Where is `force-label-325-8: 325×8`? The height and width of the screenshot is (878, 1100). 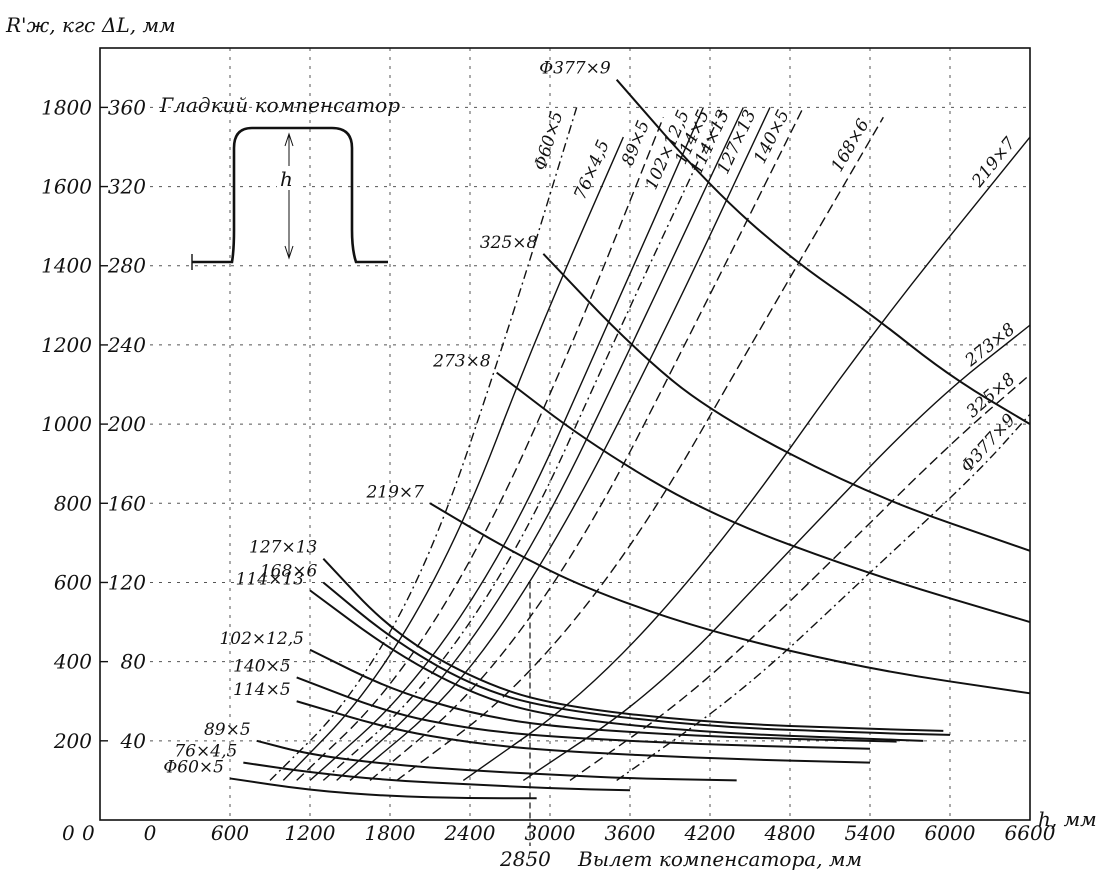 force-label-325-8: 325×8 is located at coordinates (509, 243).